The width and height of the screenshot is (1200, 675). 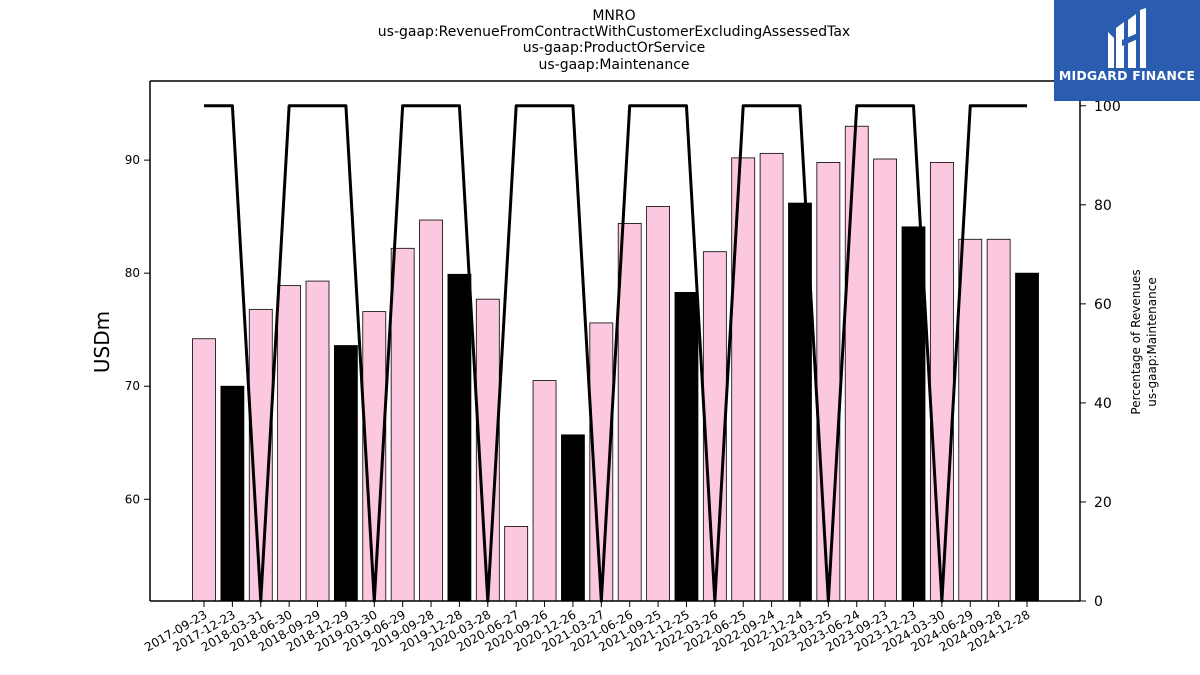 I want to click on y2-axis-label-line-1: Percentage of Revenues, so click(x=1136, y=341).